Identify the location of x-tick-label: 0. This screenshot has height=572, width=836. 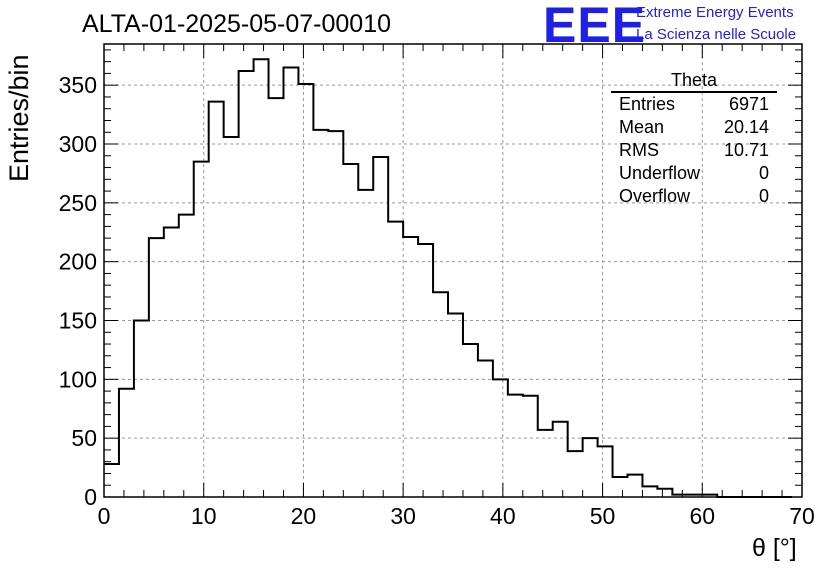
(104, 516).